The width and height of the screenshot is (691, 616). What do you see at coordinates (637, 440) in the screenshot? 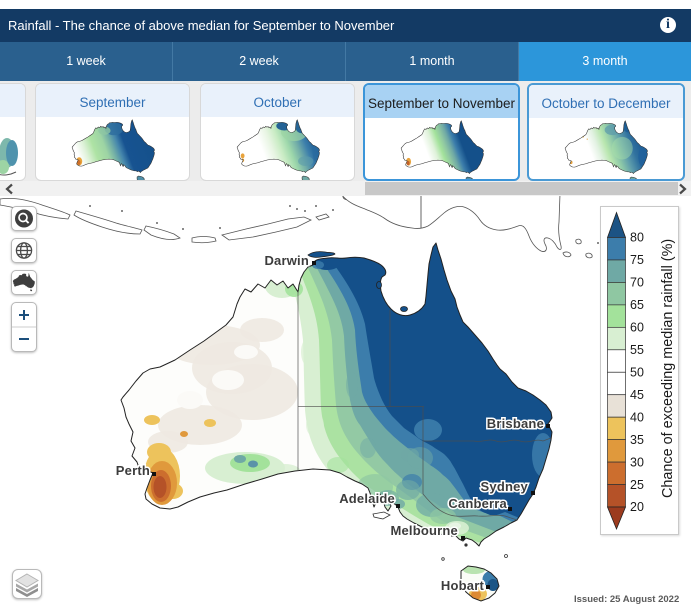
I see `svg-text: 35` at bounding box center [637, 440].